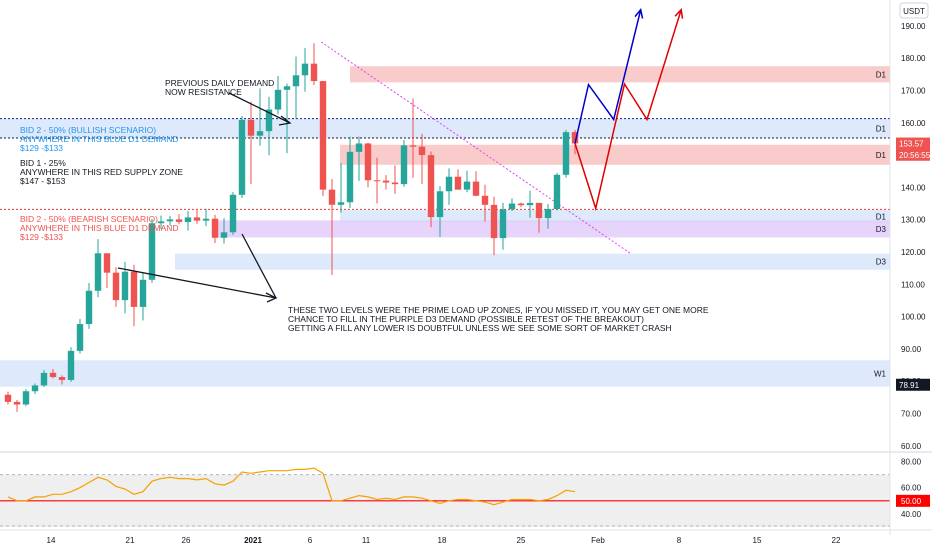 The width and height of the screenshot is (932, 550). Describe the element at coordinates (253, 540) in the screenshot. I see `time-tick-label: 2021` at that location.